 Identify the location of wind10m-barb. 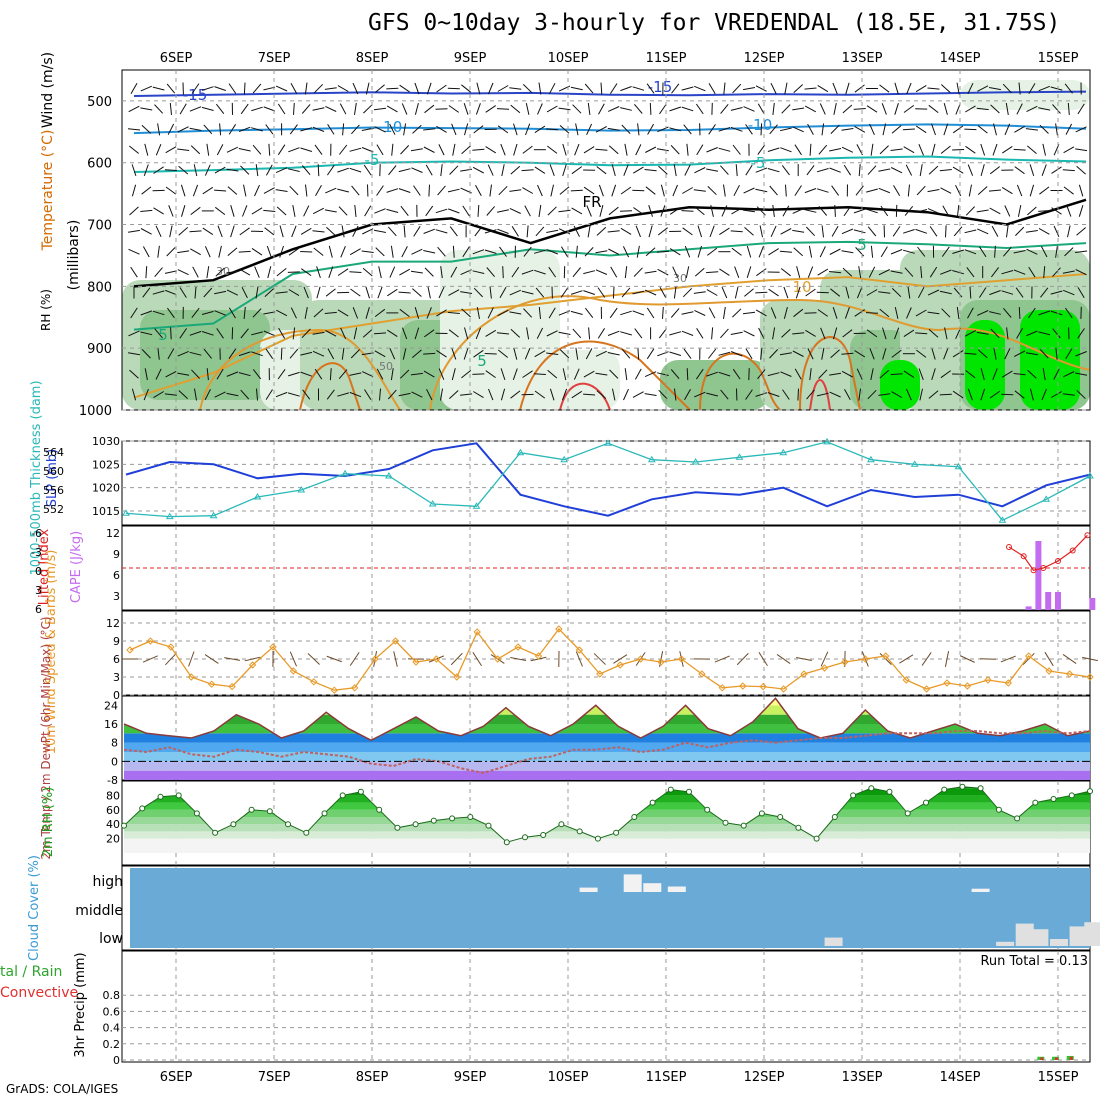
(783, 659).